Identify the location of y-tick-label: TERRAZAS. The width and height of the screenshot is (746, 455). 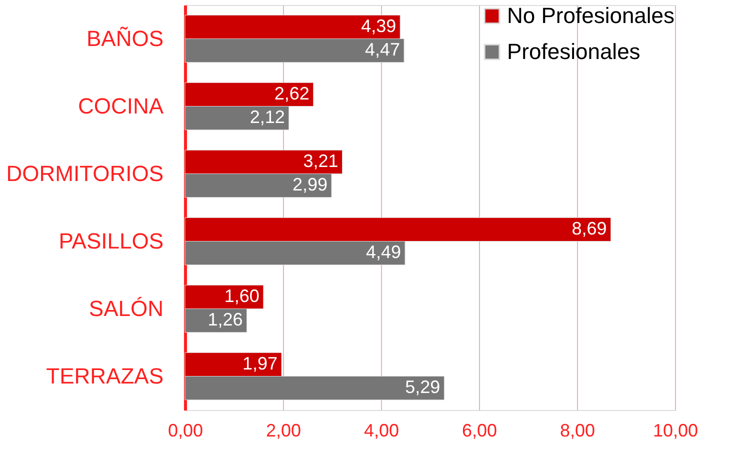
(105, 375).